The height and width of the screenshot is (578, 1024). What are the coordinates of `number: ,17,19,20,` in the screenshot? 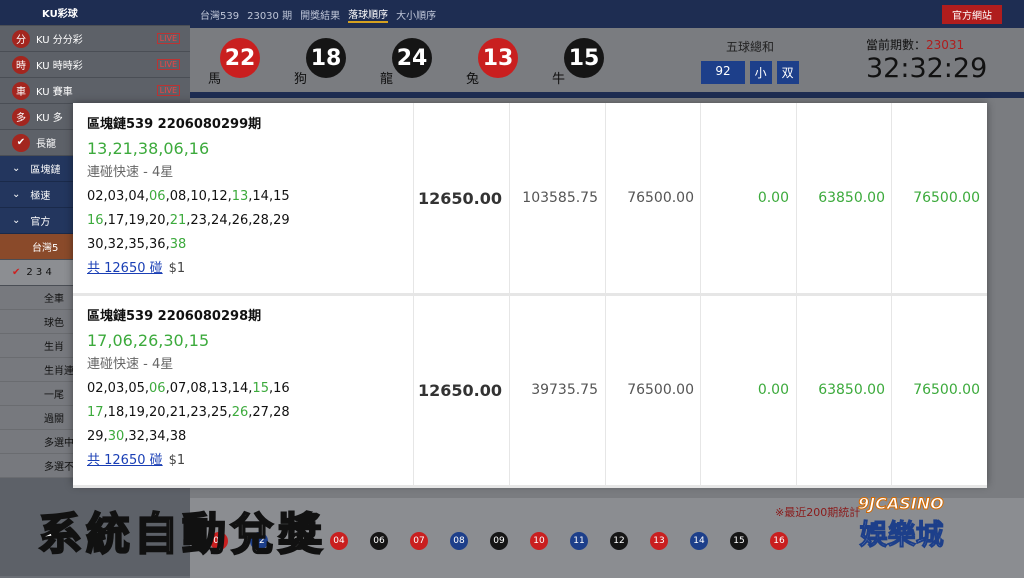 It's located at (136, 220).